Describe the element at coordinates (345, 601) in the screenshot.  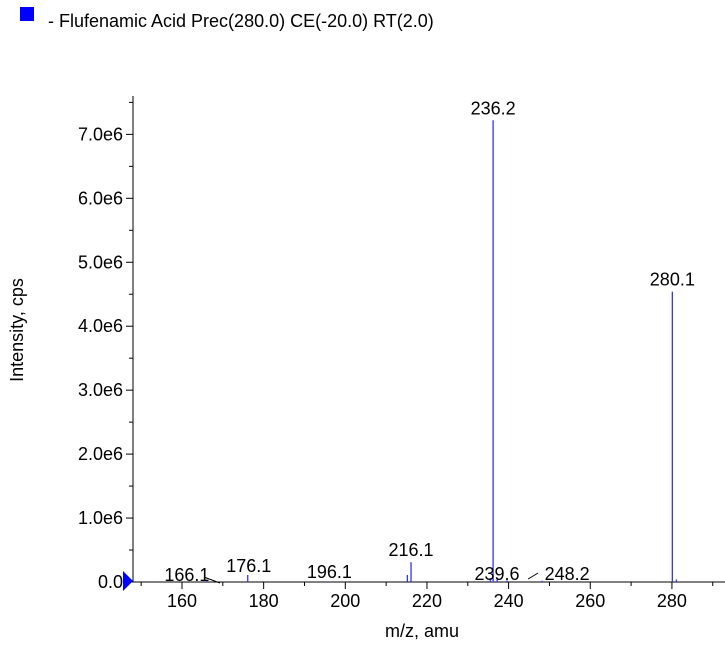
I see `x-tick-label: 200` at that location.